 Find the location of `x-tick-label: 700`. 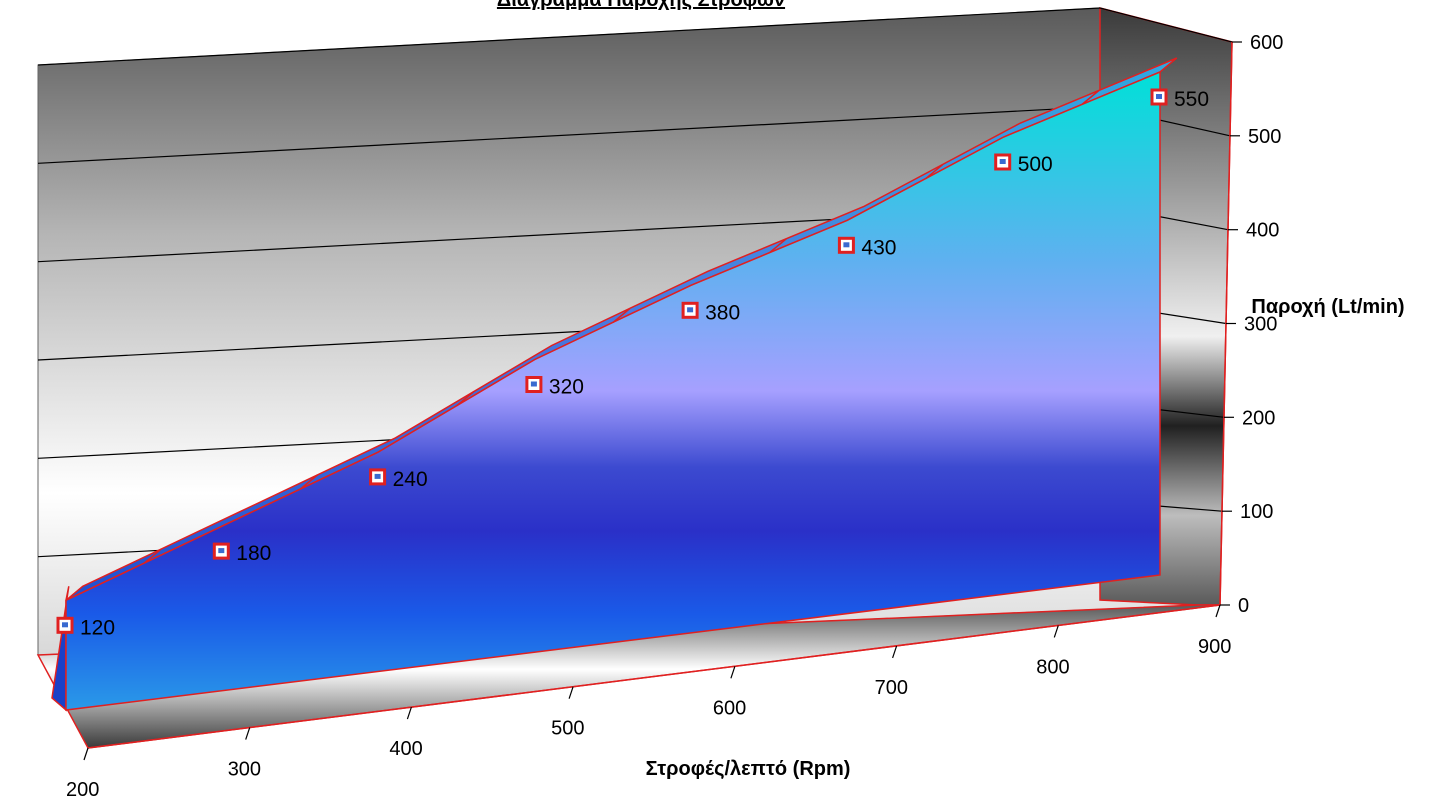

x-tick-label: 700 is located at coordinates (891, 688).